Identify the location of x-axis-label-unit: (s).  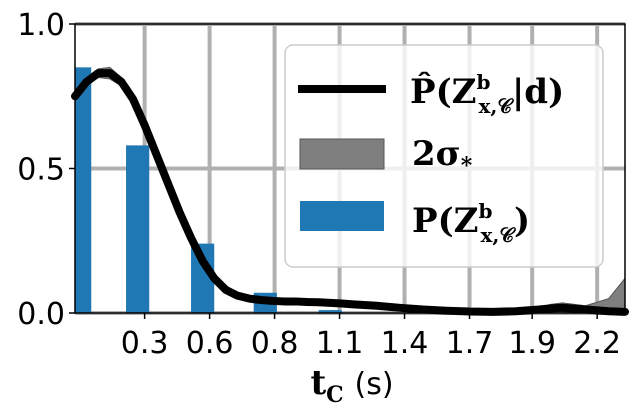
(374, 384).